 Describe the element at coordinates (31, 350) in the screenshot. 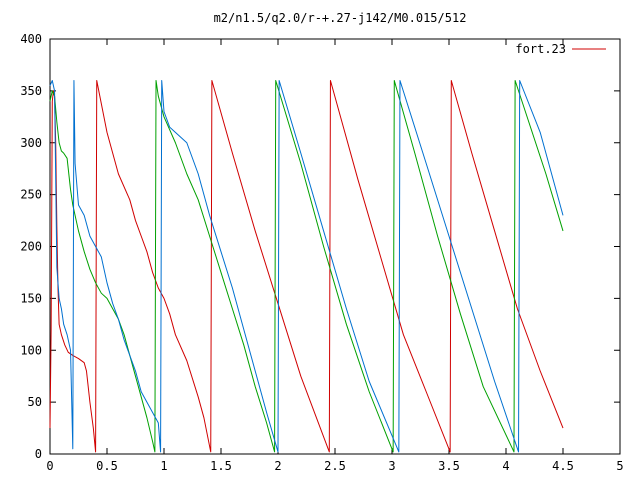

I see `y-tick-label: 100` at that location.